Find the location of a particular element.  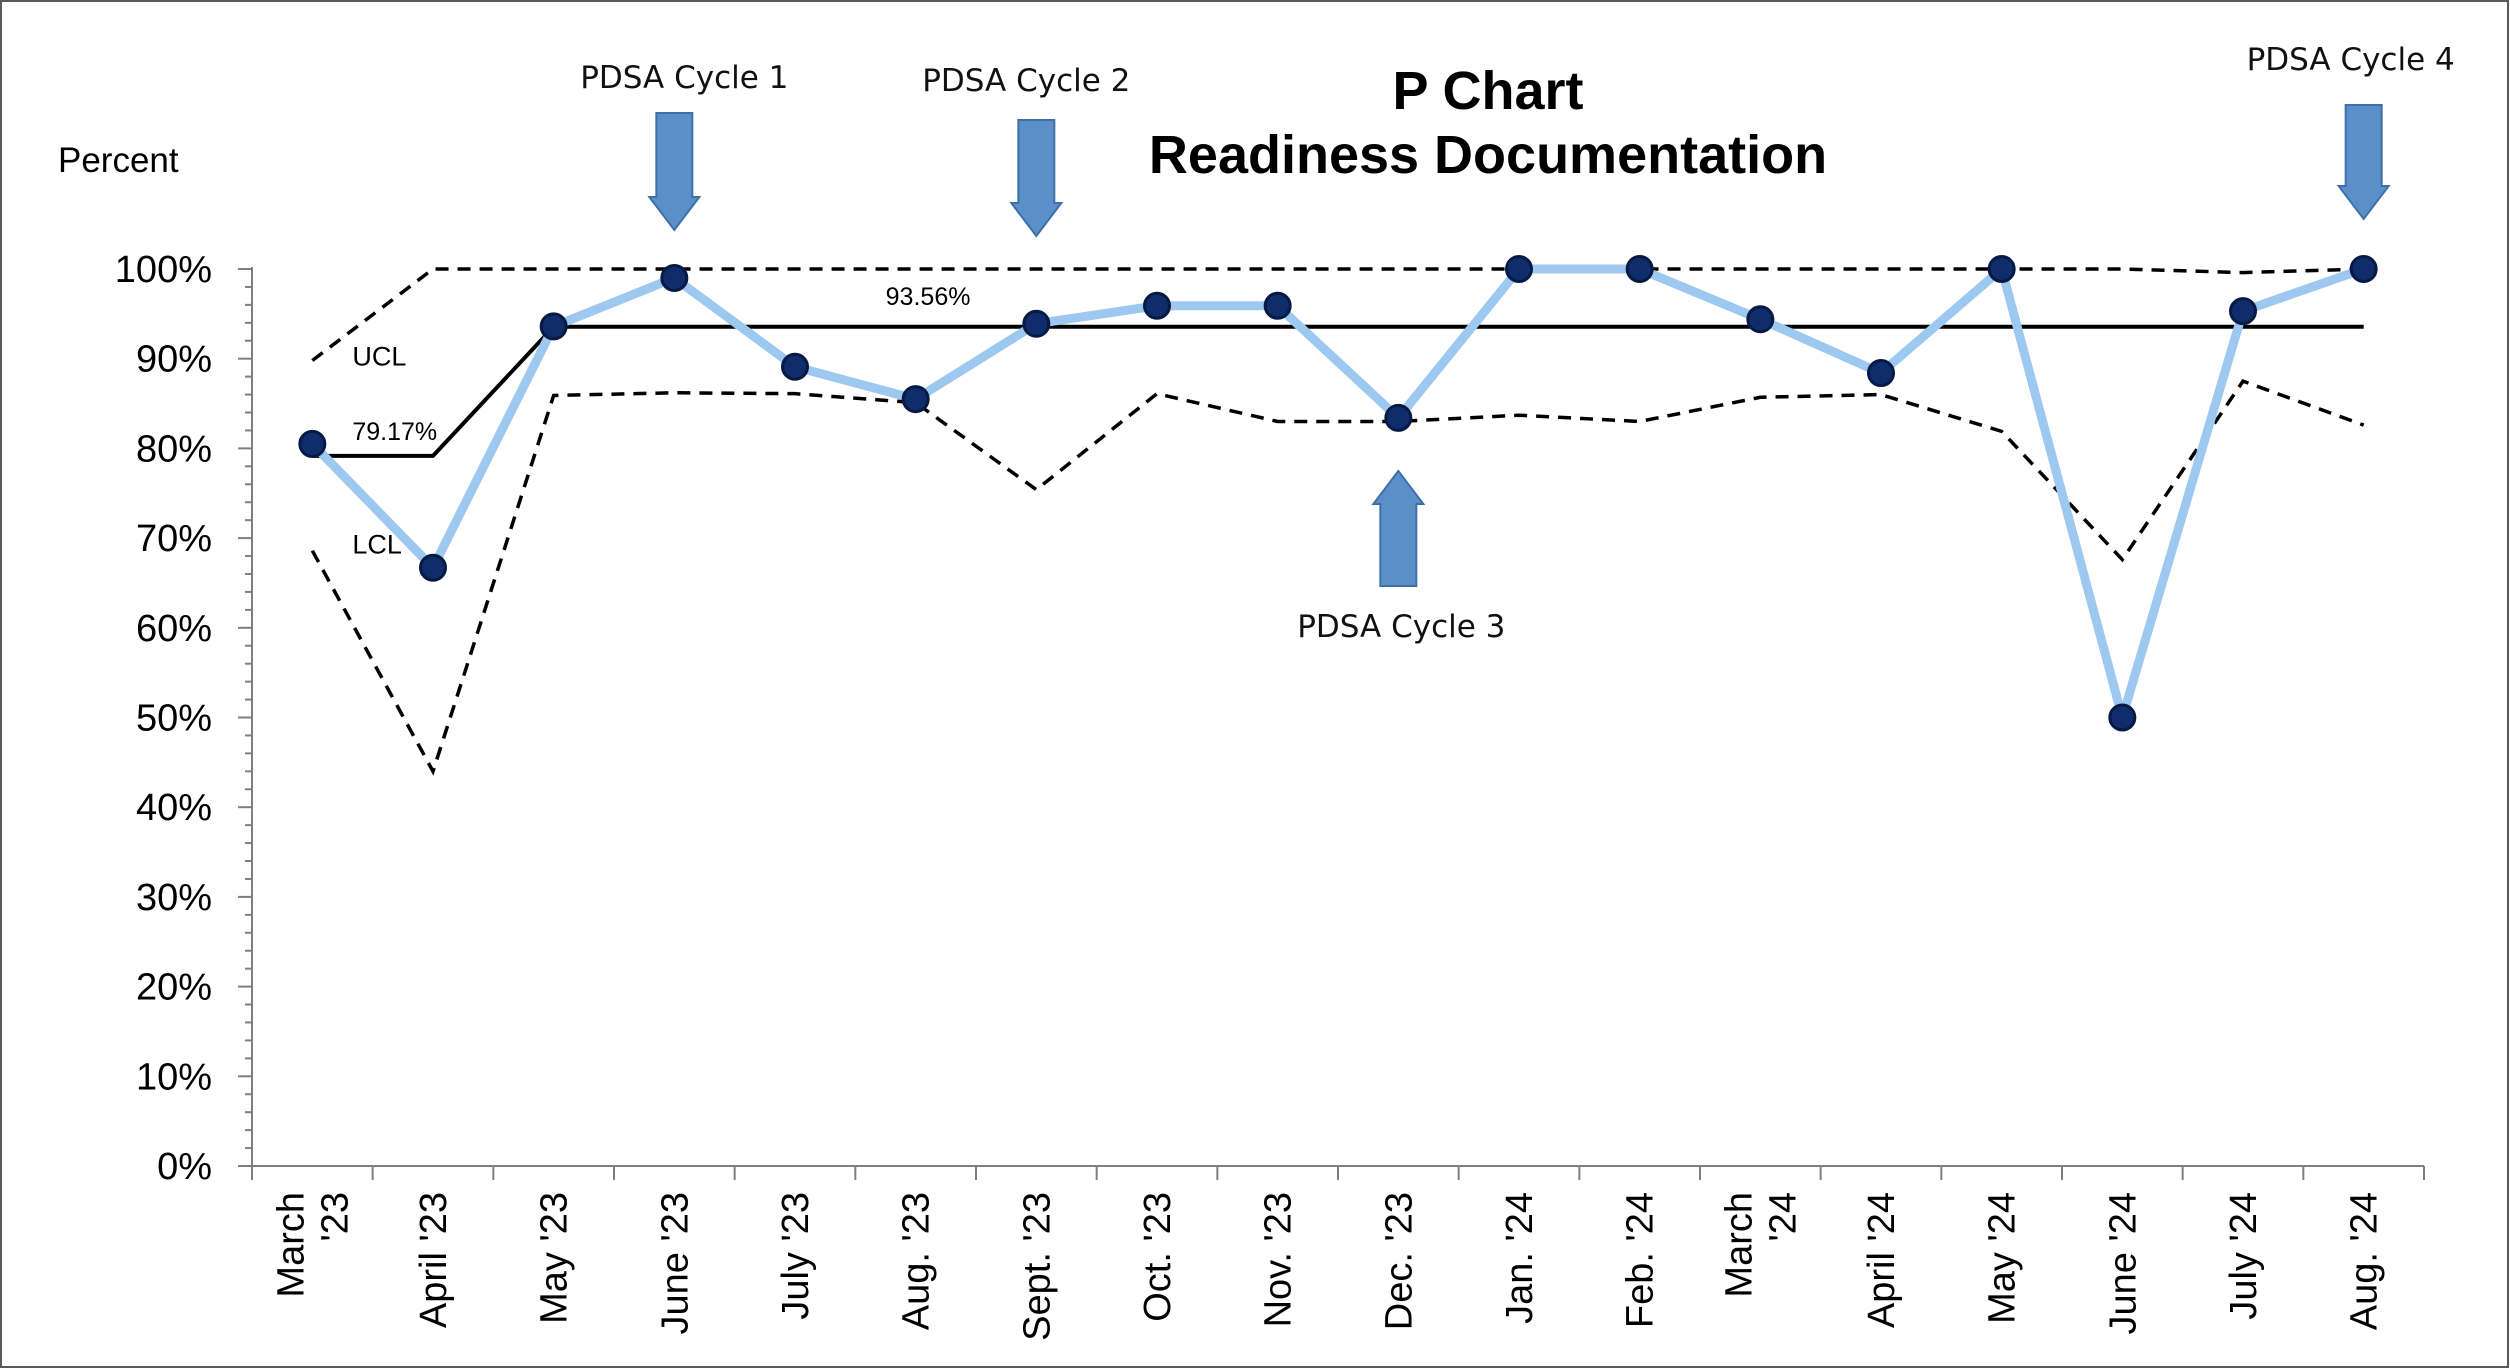

x-tick-label: Sept. '23 is located at coordinates (1037, 1266).